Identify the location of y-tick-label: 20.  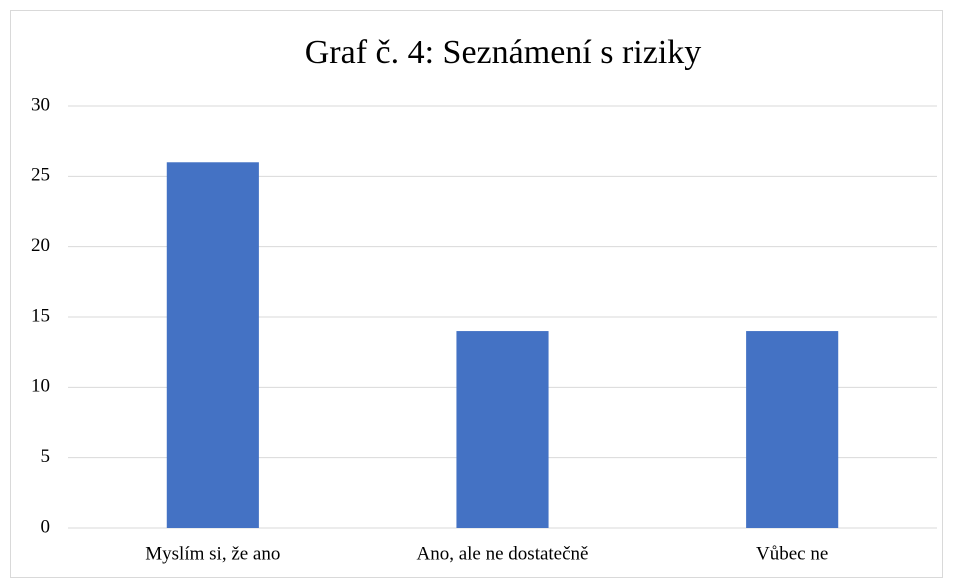
(40, 245).